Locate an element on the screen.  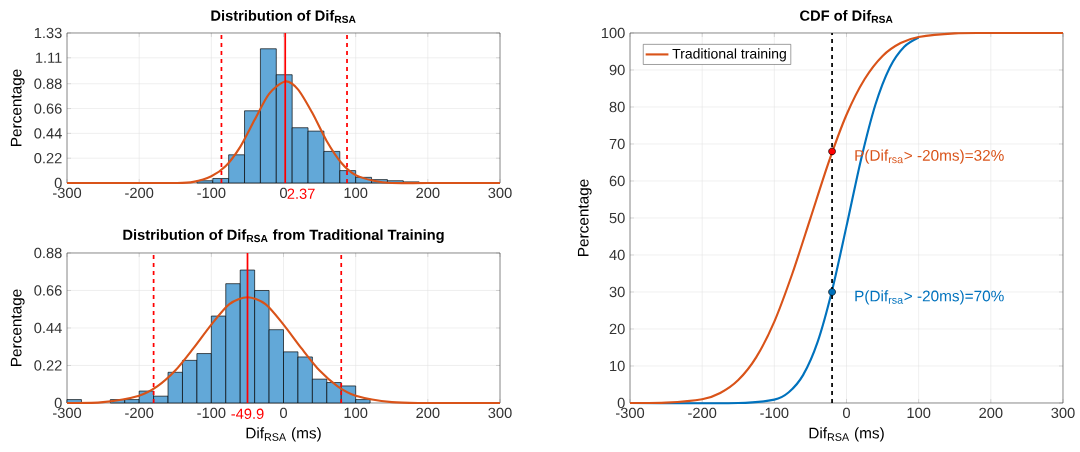
y-tick-label: 50 is located at coordinates (617, 218).